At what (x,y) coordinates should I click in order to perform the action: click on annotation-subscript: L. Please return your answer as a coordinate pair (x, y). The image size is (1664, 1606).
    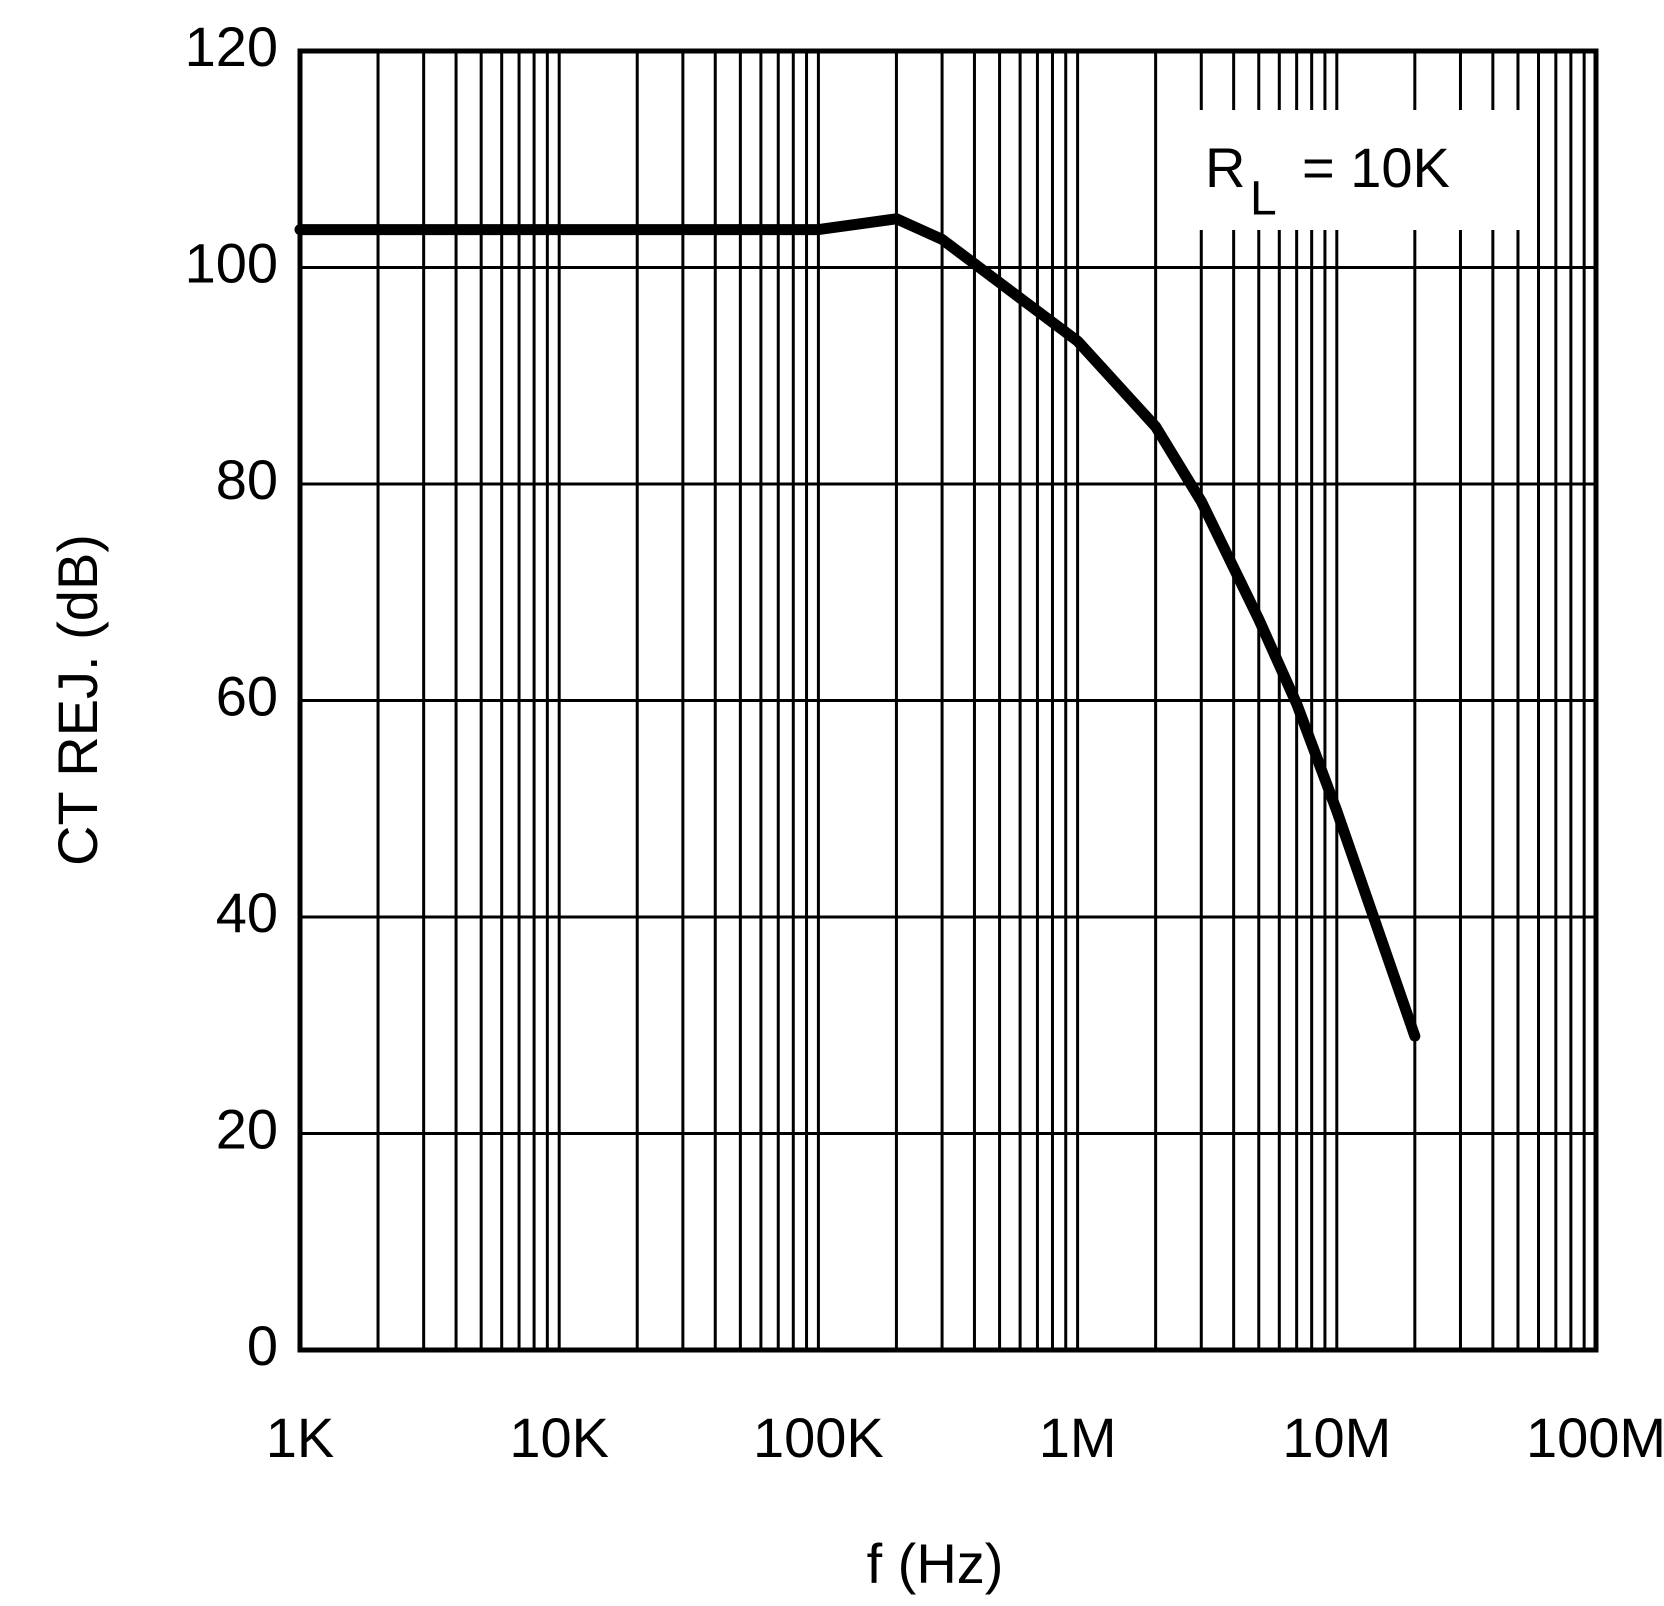
    Looking at the image, I should click on (1263, 199).